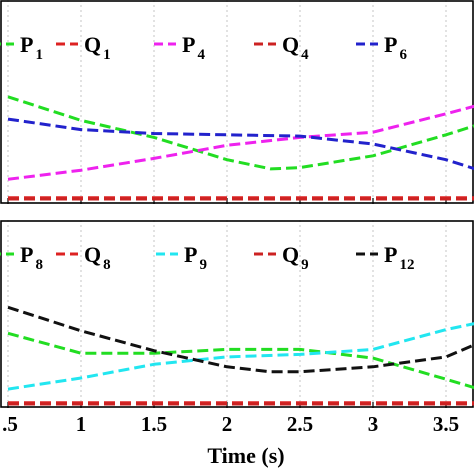 The width and height of the screenshot is (474, 474). What do you see at coordinates (245, 455) in the screenshot?
I see `x-axis-label: Time (s)` at bounding box center [245, 455].